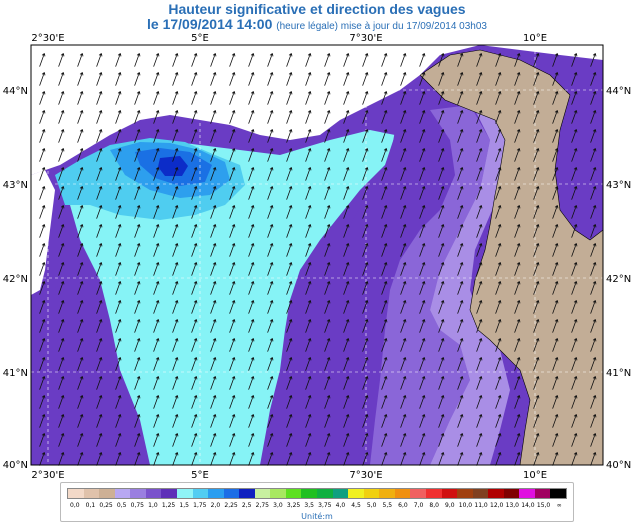 Image resolution: width=634 pixels, height=529 pixels. I want to click on legend-tick: 1,5, so click(184, 505).